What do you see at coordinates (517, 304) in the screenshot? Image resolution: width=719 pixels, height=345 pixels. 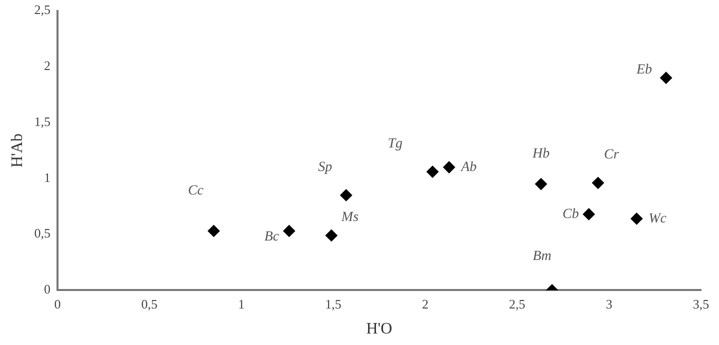 I see `x-tick-label: 2,5` at bounding box center [517, 304].